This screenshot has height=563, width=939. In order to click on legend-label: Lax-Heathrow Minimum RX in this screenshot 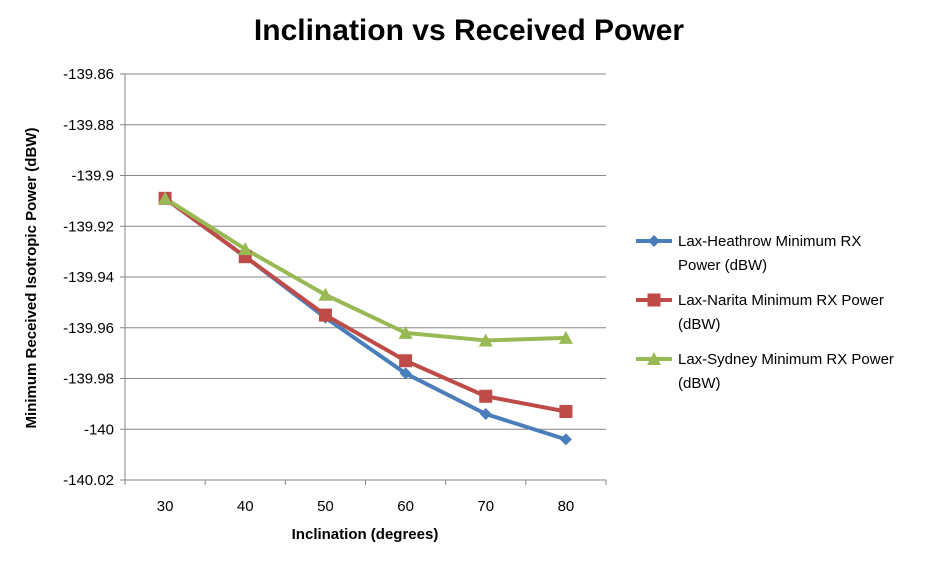, I will do `click(769, 241)`.